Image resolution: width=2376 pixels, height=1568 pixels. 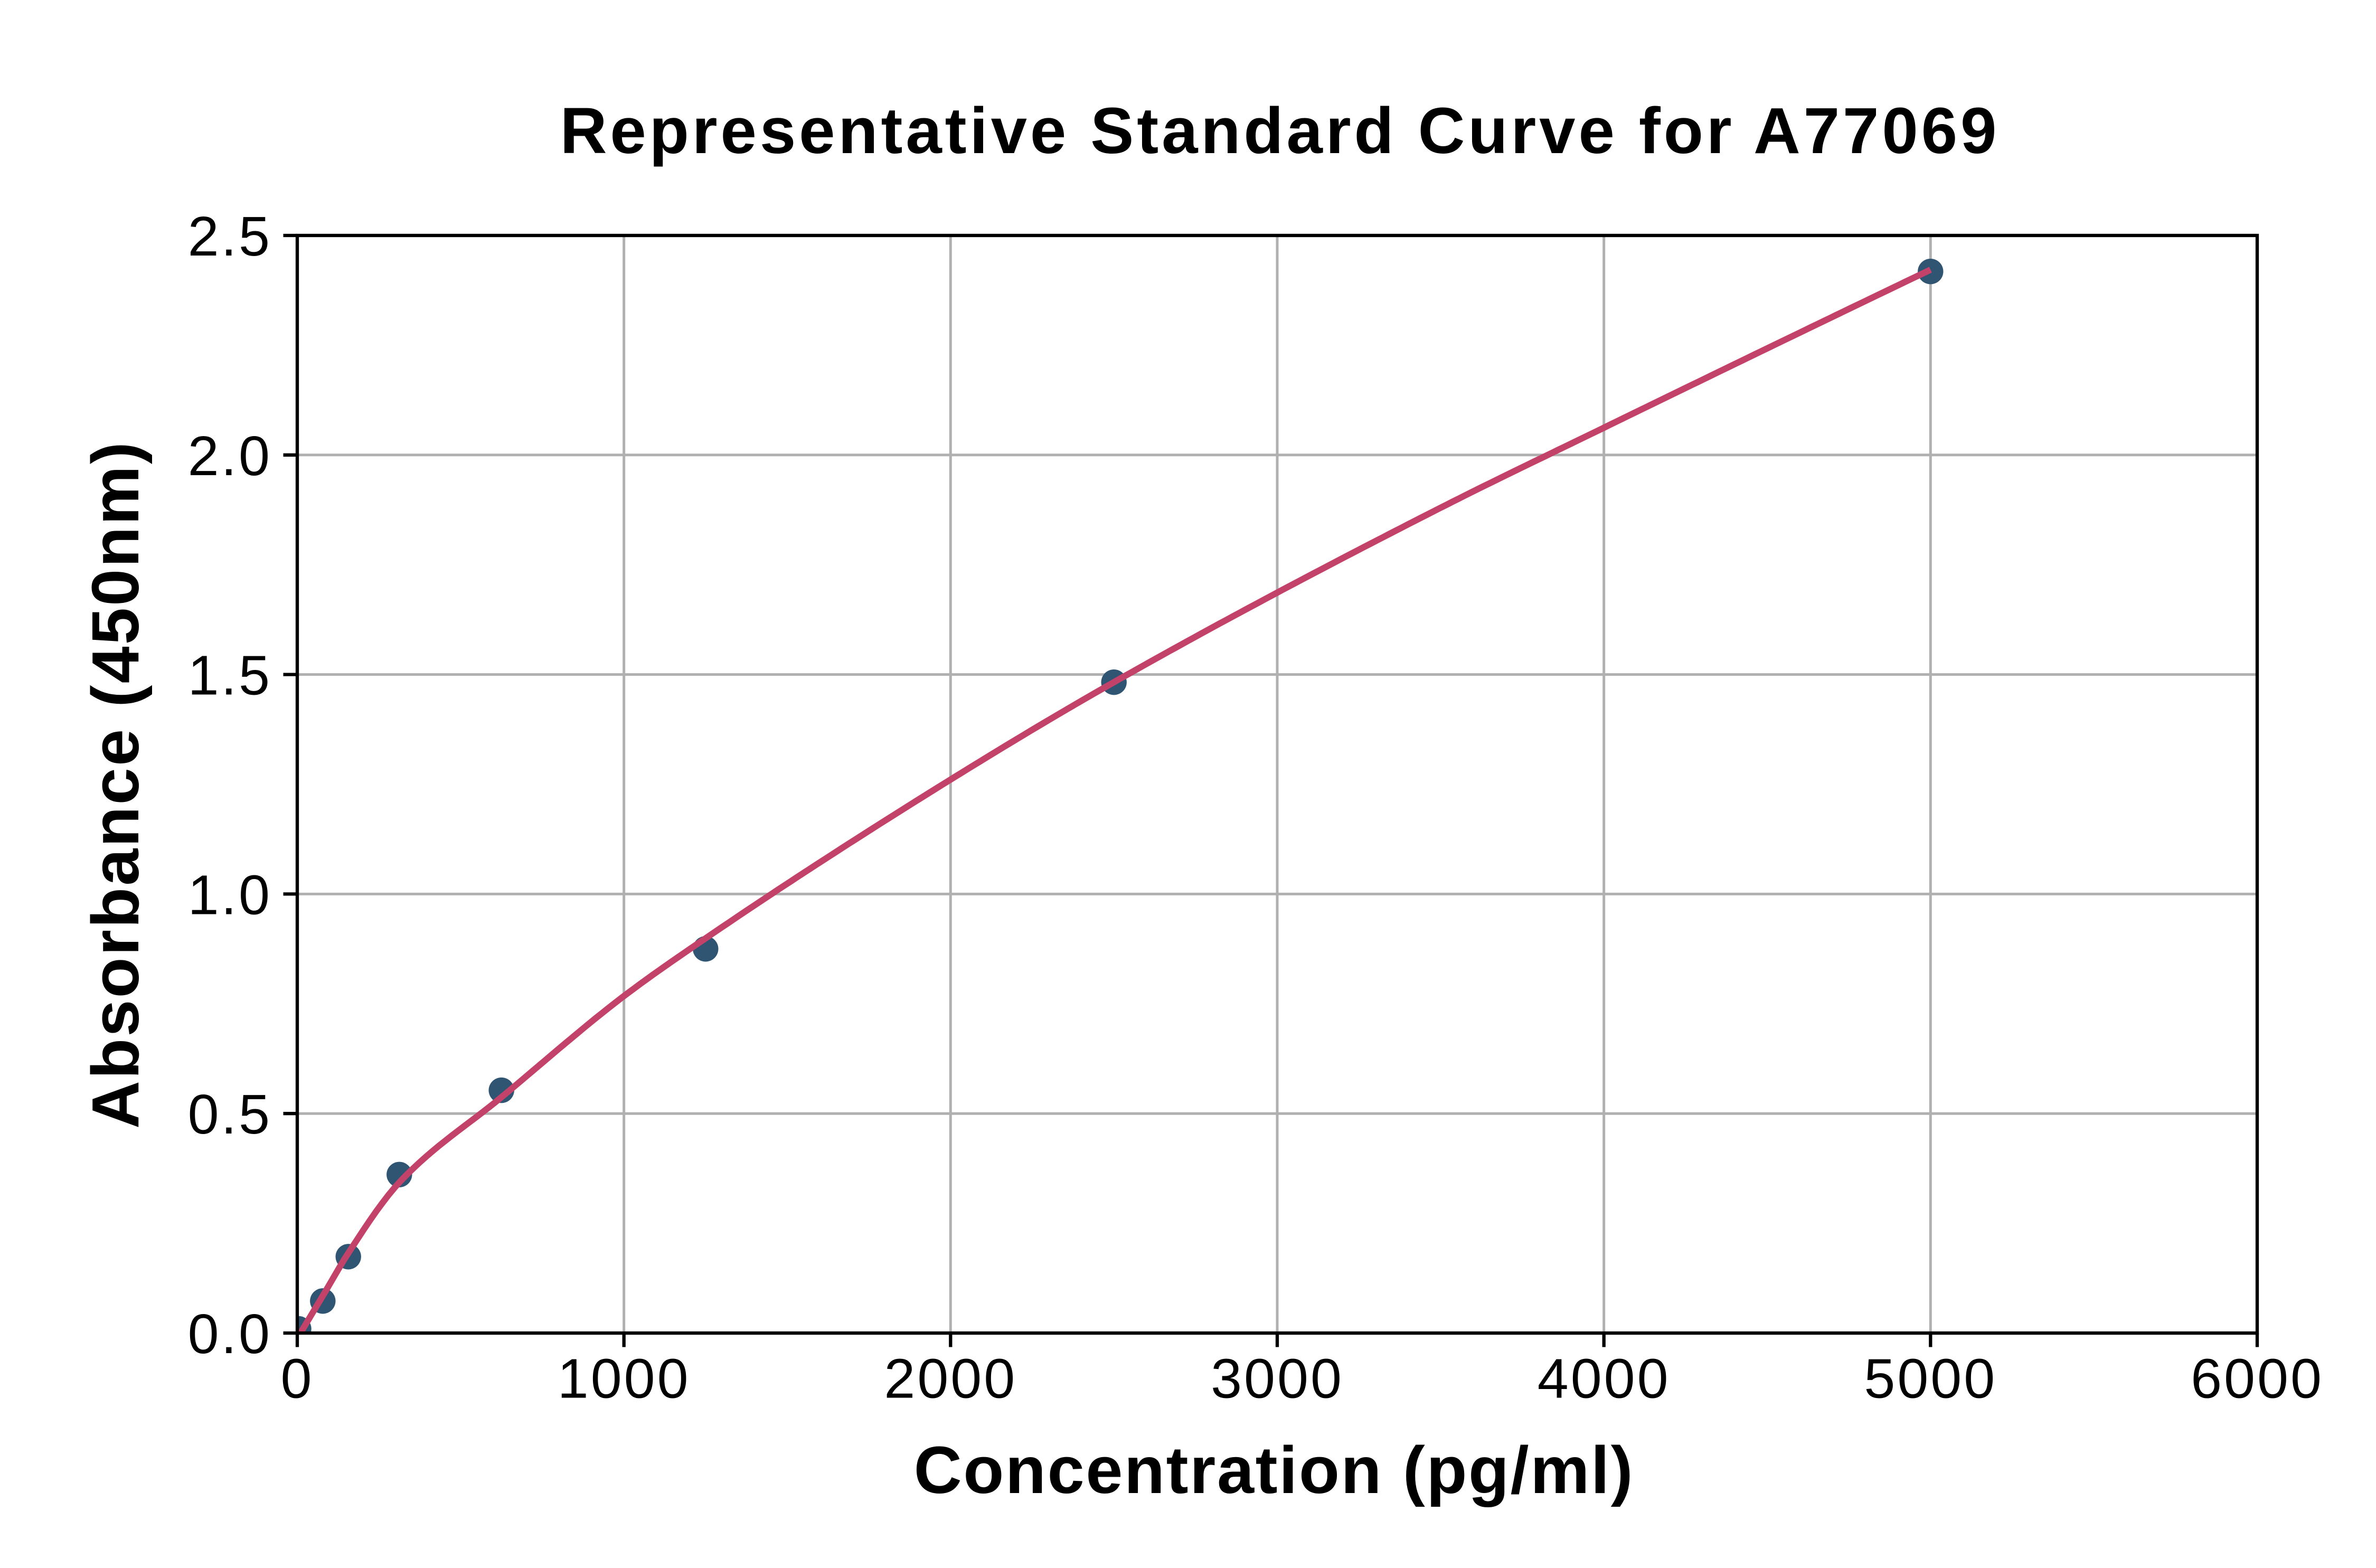 I want to click on svg-text: 5000, so click(x=1930, y=1379).